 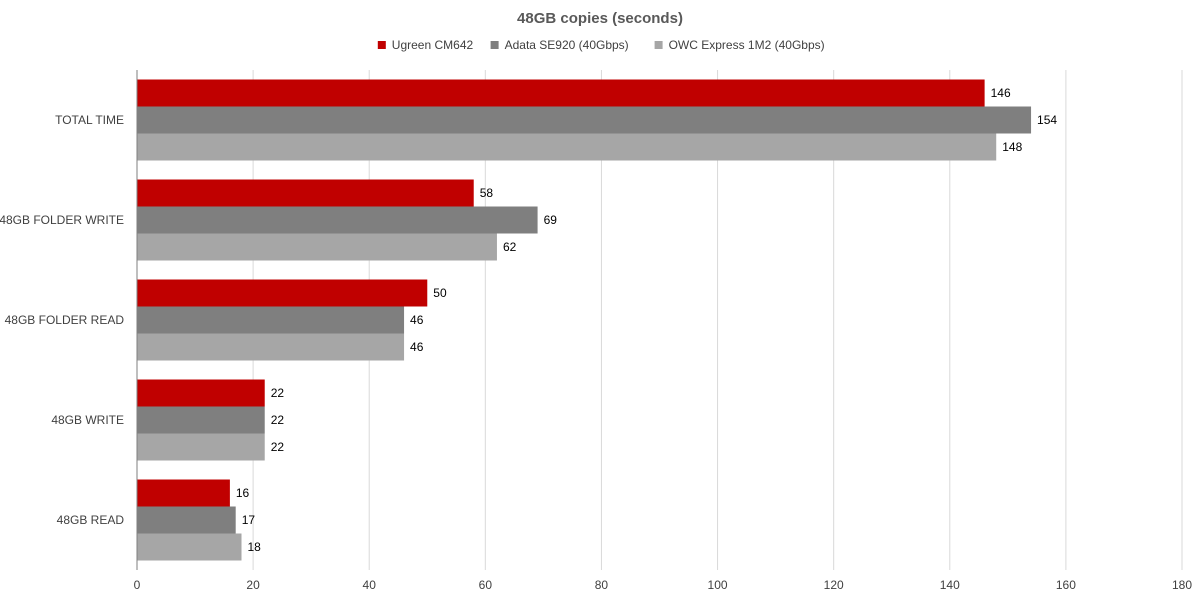 I want to click on x-tick-label: 60, so click(x=486, y=585).